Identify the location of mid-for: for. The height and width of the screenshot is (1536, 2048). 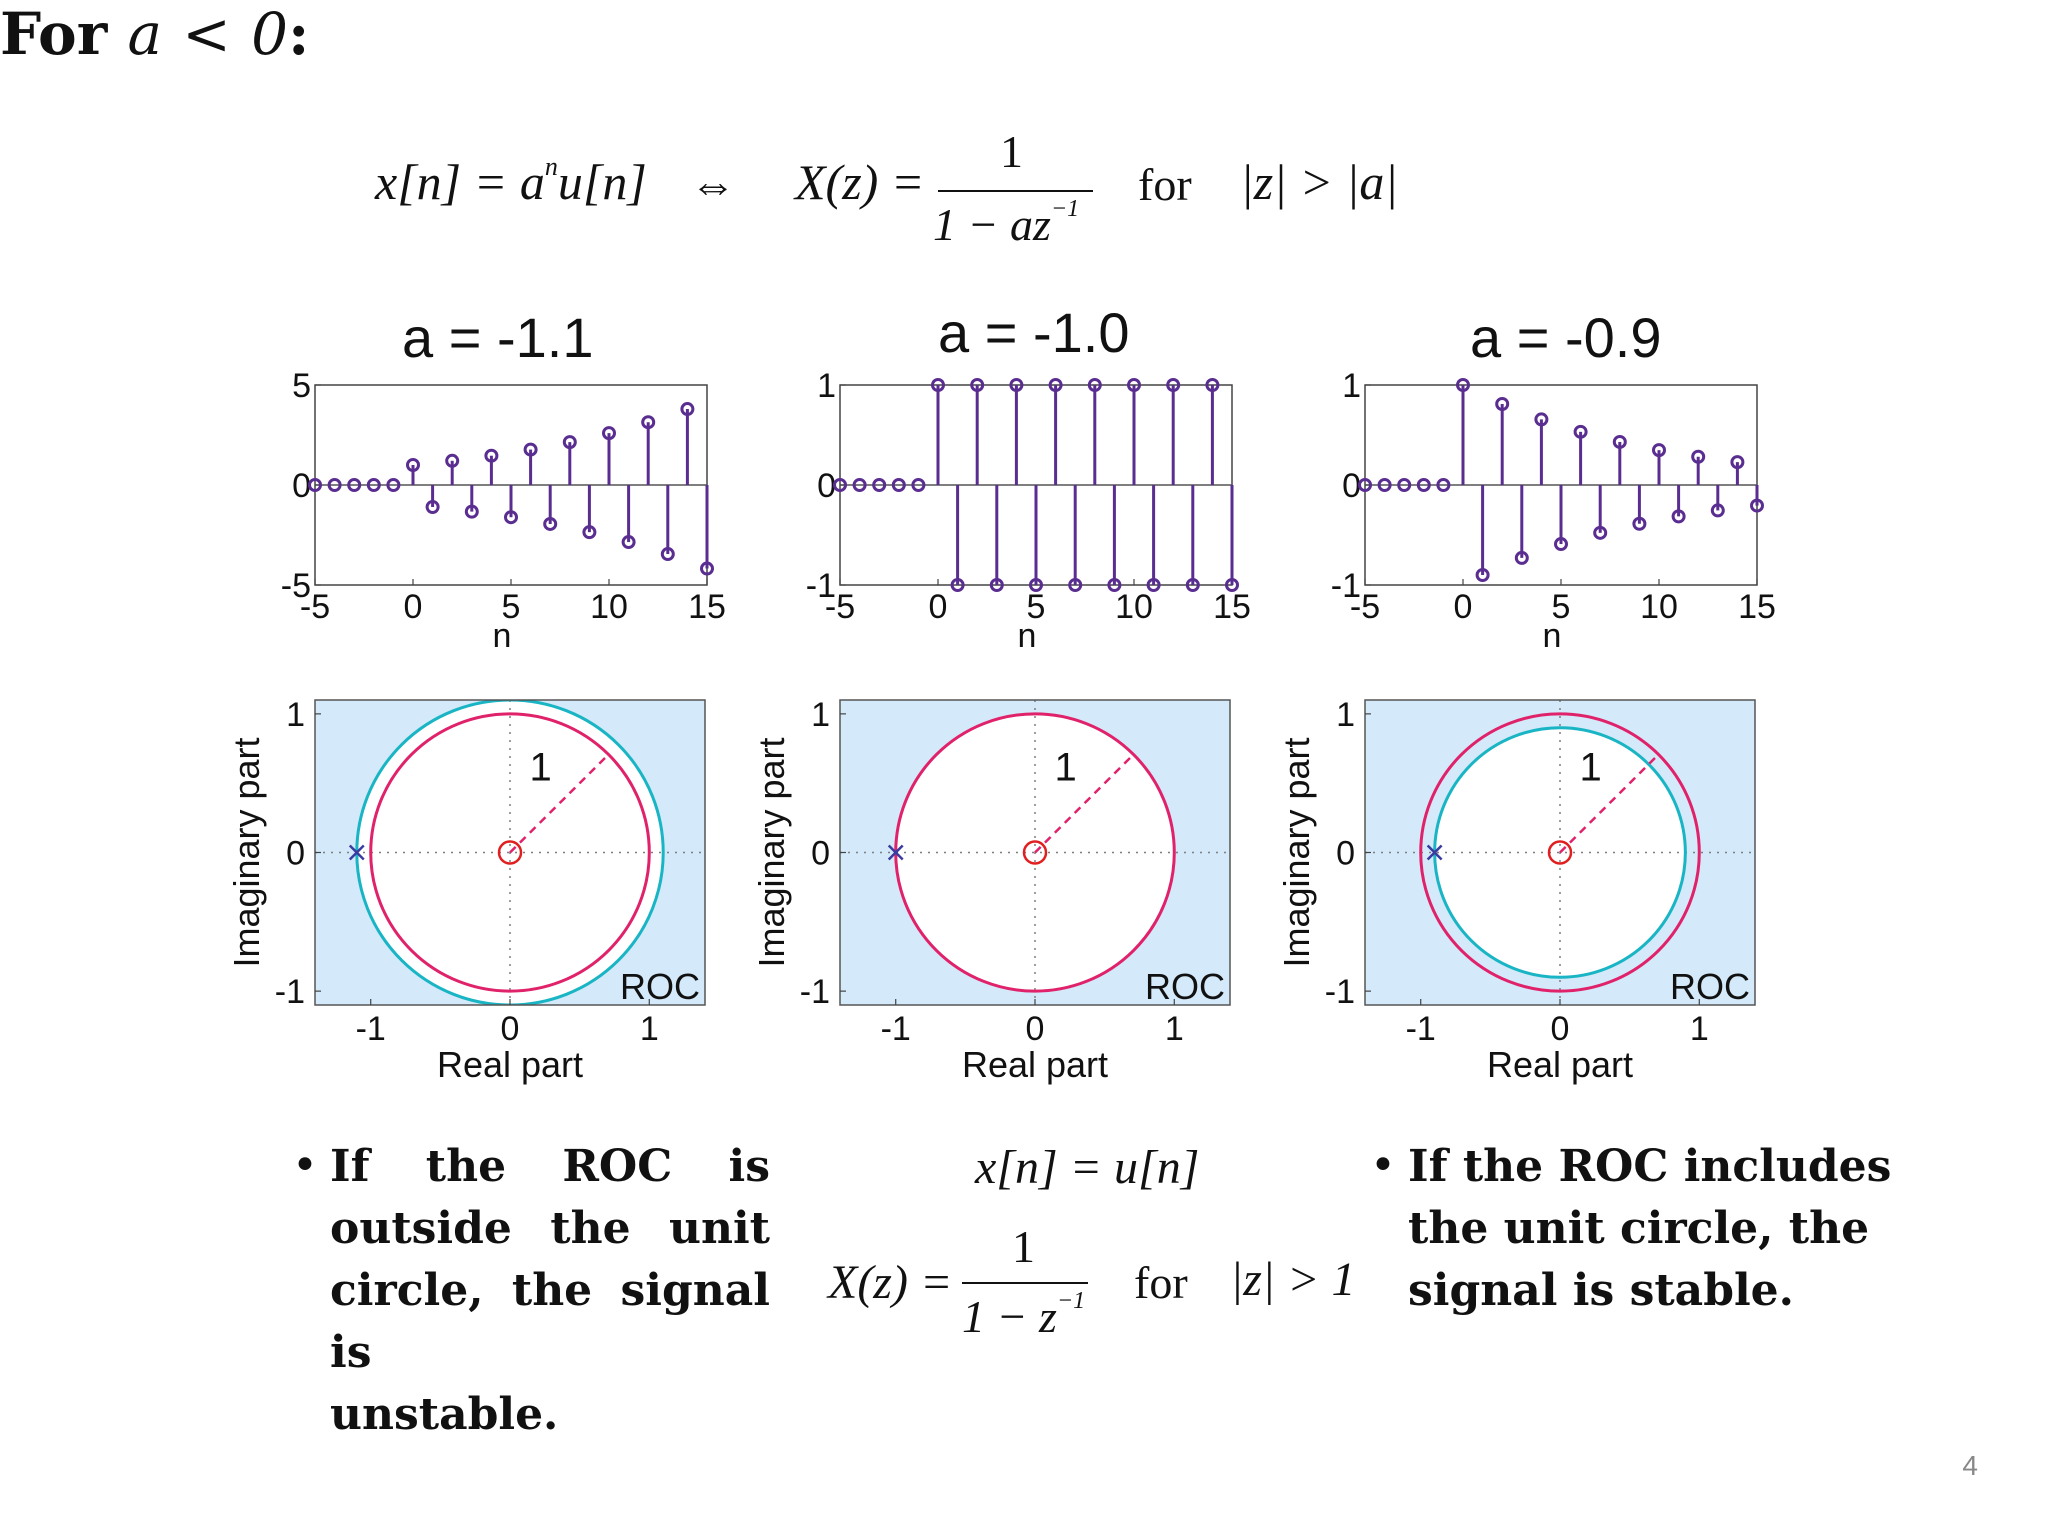
(1161, 1282).